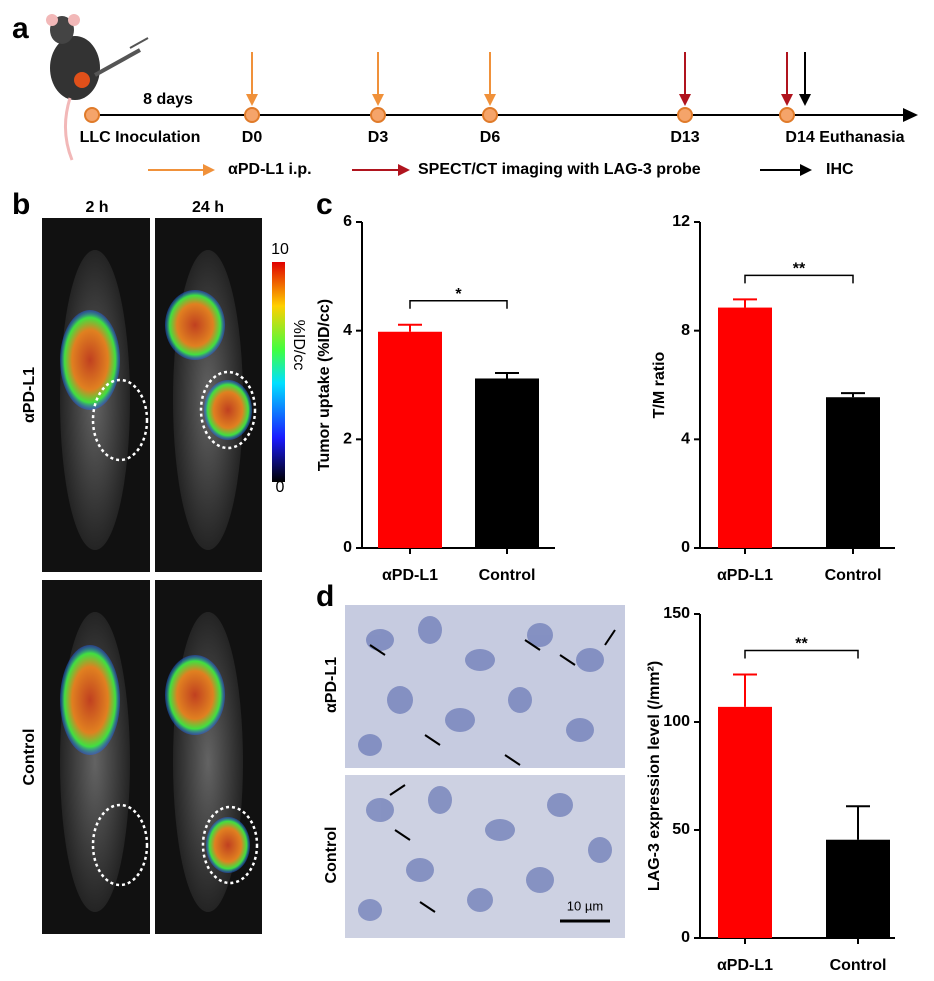 The image size is (934, 981). I want to click on timepoint-label: D14 Euthanasia, so click(844, 137).